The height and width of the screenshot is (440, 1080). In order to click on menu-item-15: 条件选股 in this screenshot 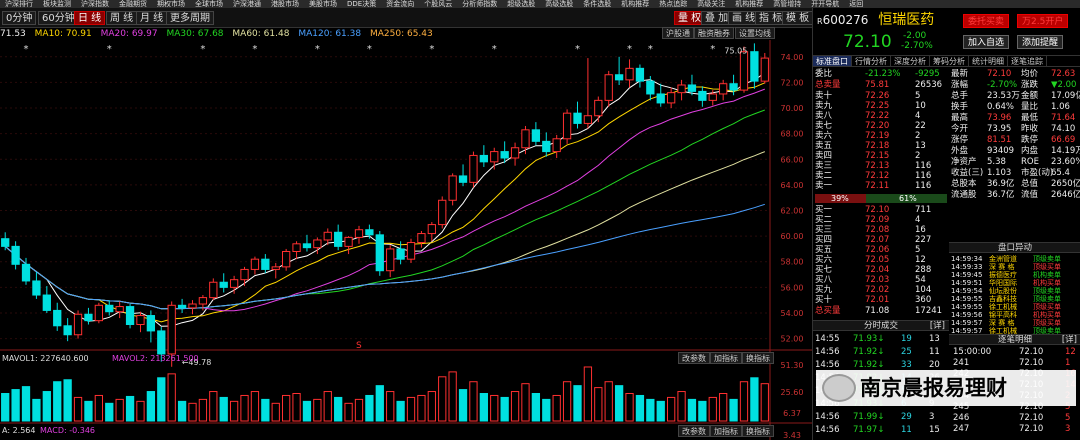, I will do `click(597, 4)`.